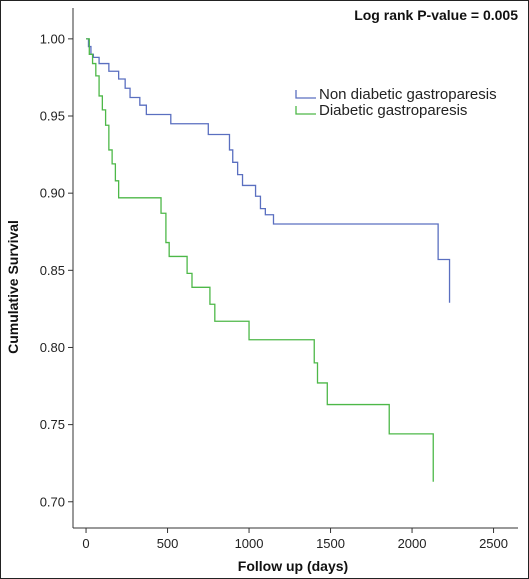  What do you see at coordinates (293, 566) in the screenshot?
I see `x-axis-title: Follow up (days)` at bounding box center [293, 566].